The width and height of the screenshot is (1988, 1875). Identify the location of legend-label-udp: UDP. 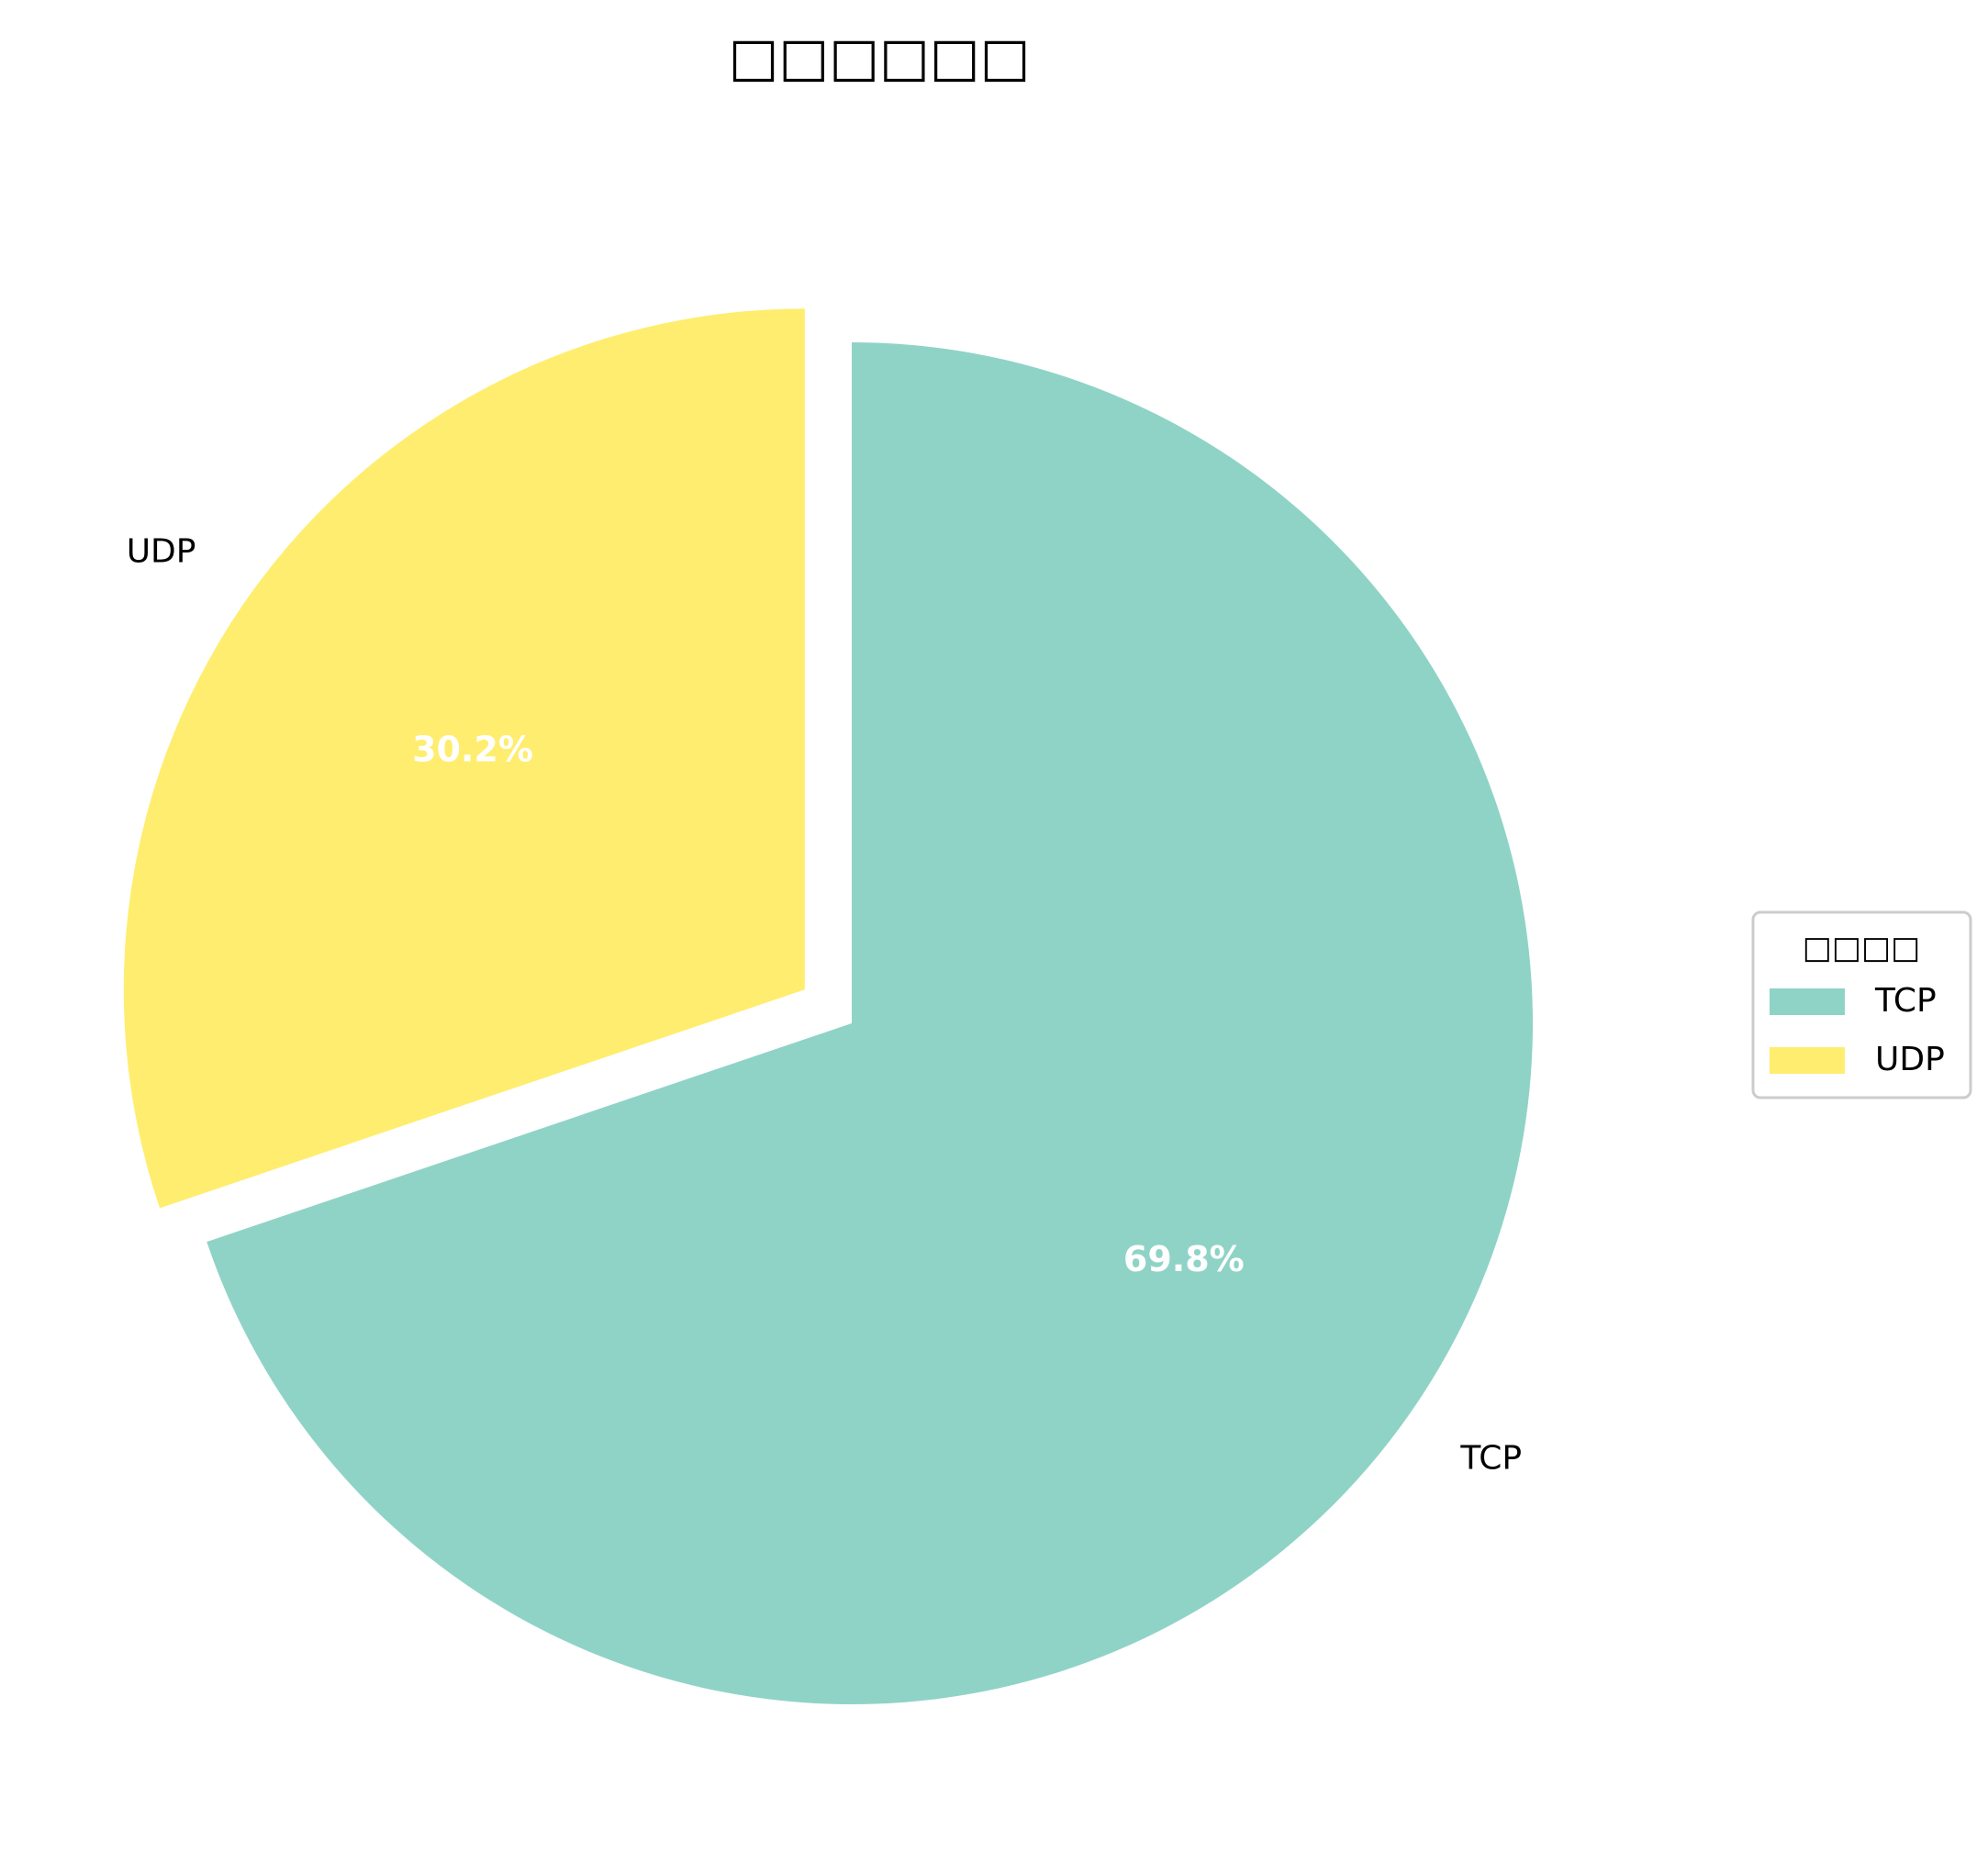
(1910, 1059).